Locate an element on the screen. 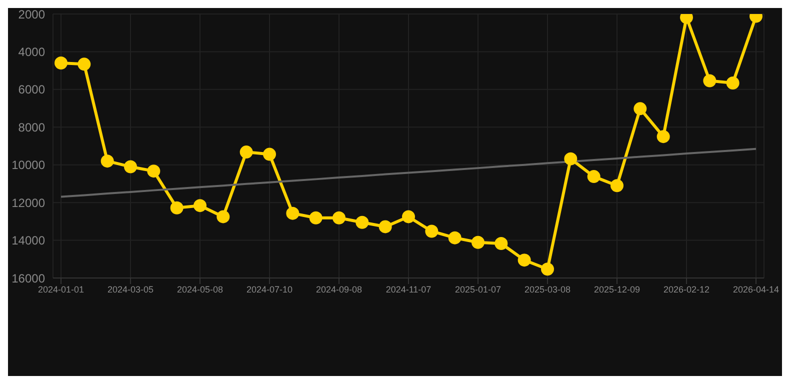 Image resolution: width=790 pixels, height=384 pixels. x-tick-label: 2026-04-14 is located at coordinates (756, 289).